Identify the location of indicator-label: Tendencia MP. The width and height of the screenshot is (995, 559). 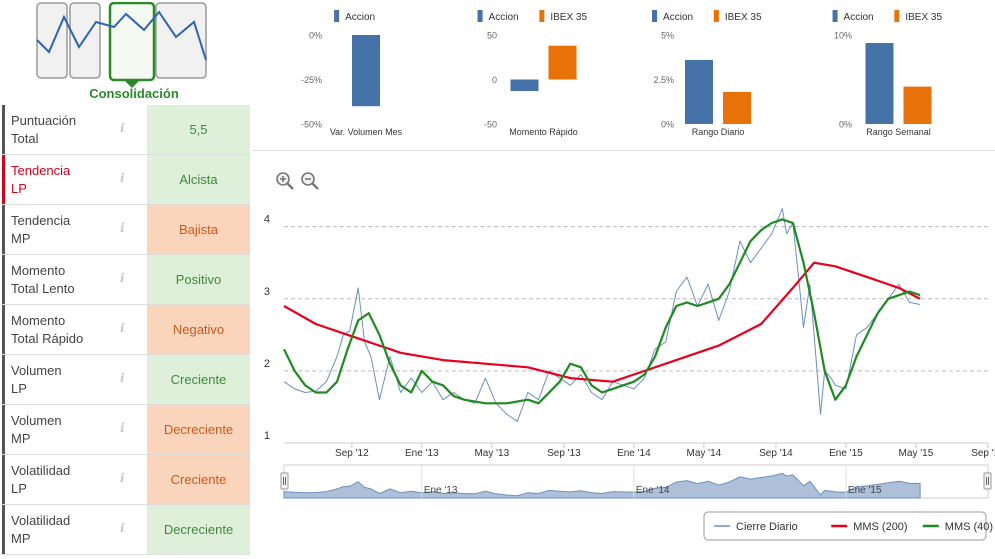
(74, 229).